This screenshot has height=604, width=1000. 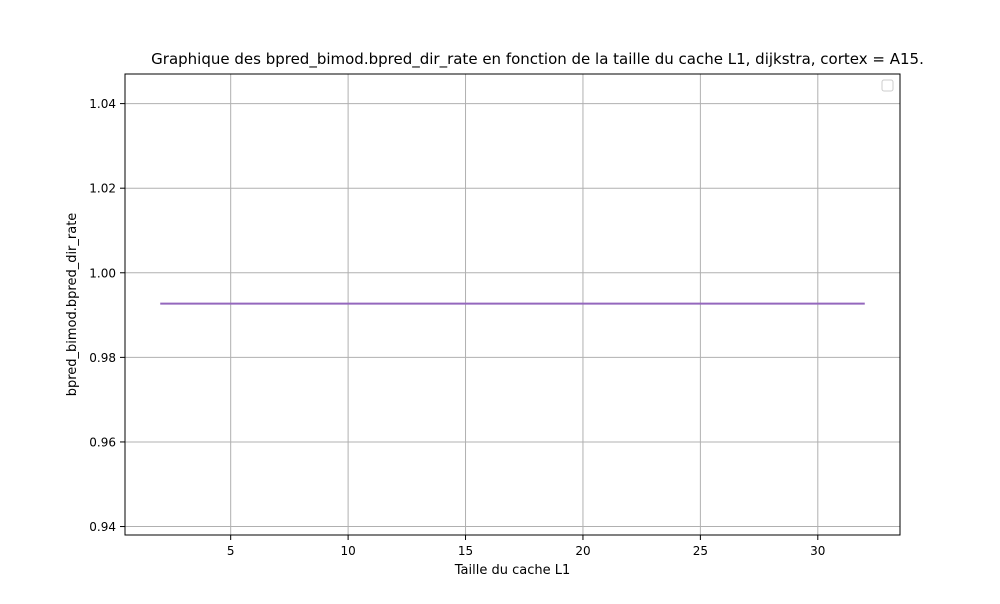 I want to click on x-tick-label: 5, so click(x=231, y=551).